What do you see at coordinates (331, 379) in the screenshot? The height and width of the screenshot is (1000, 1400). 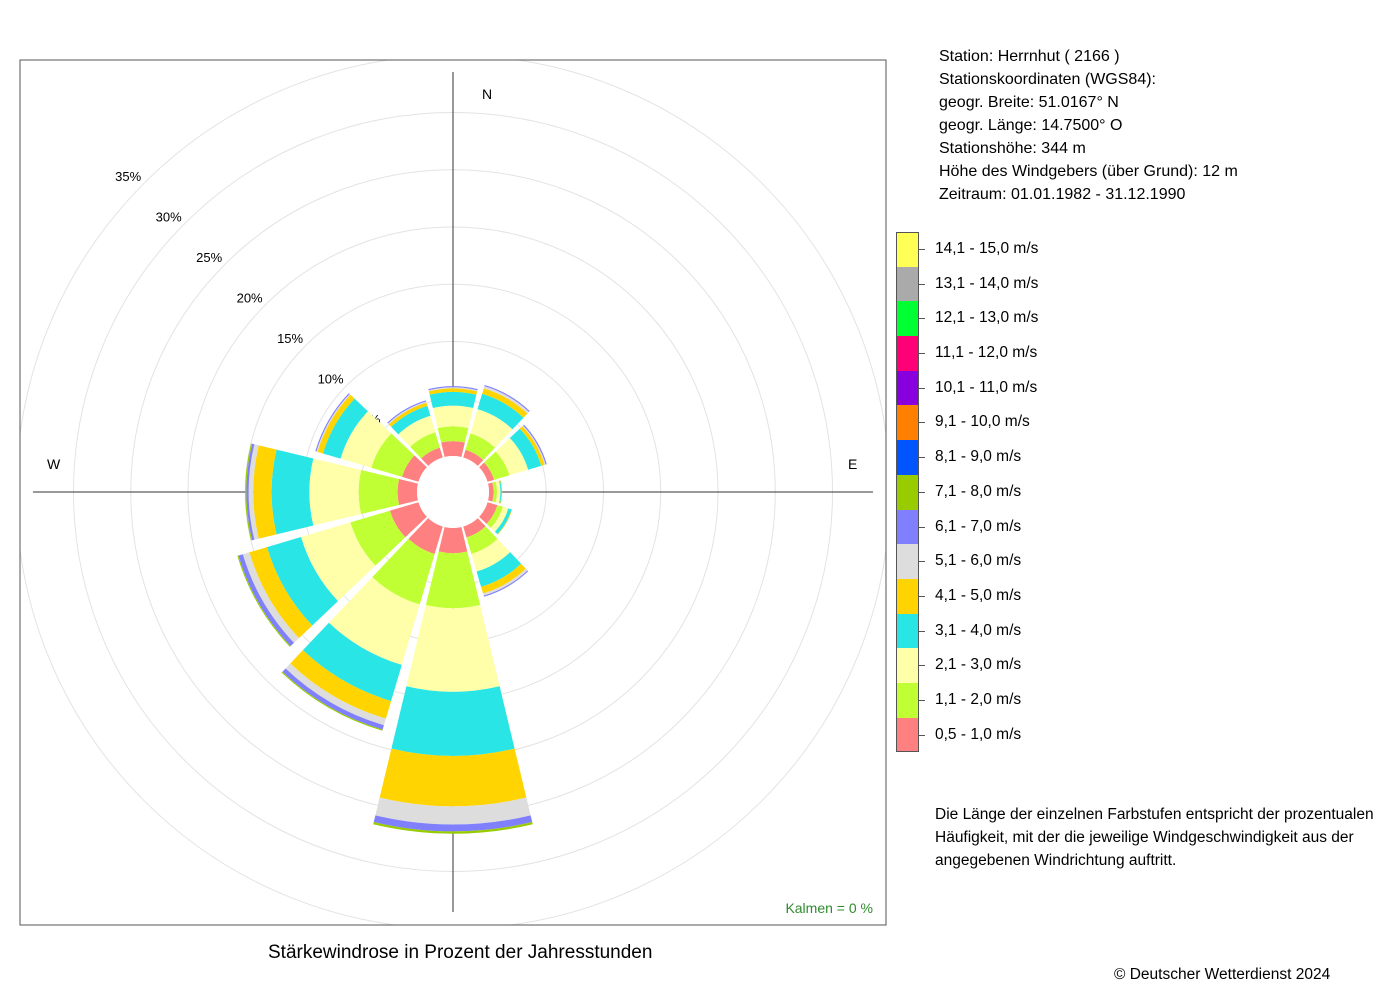 I see `radial-tick-label: 10%` at bounding box center [331, 379].